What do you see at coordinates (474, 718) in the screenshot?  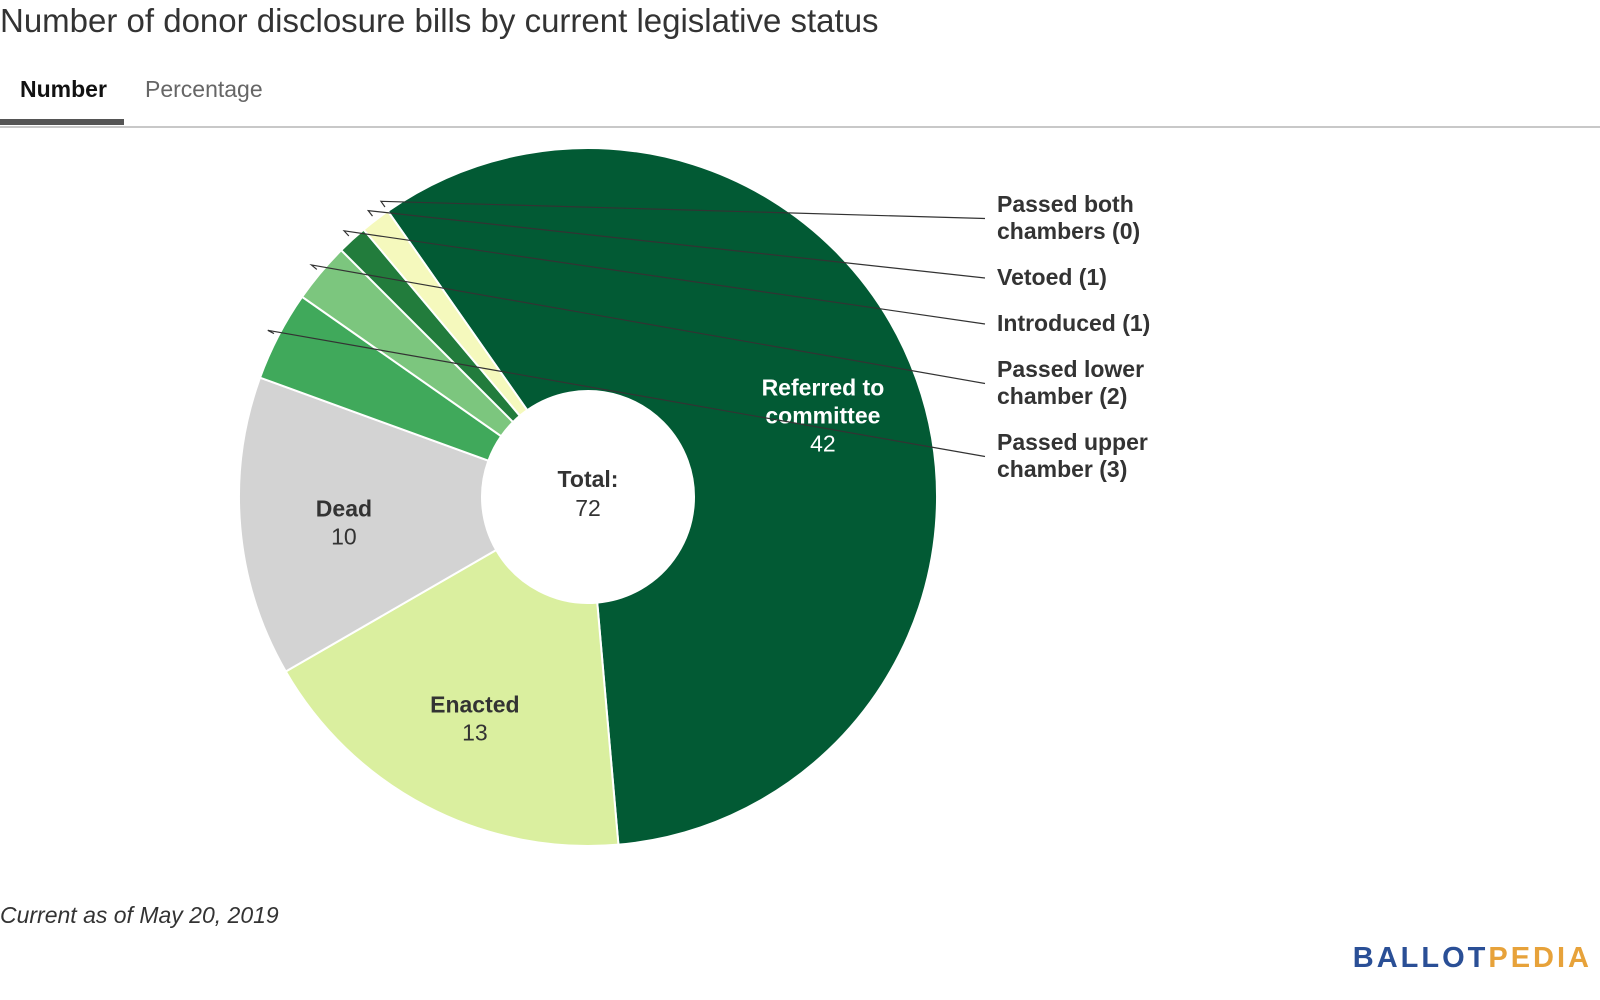 I see `slice-label-enacted: Enacted 13` at bounding box center [474, 718].